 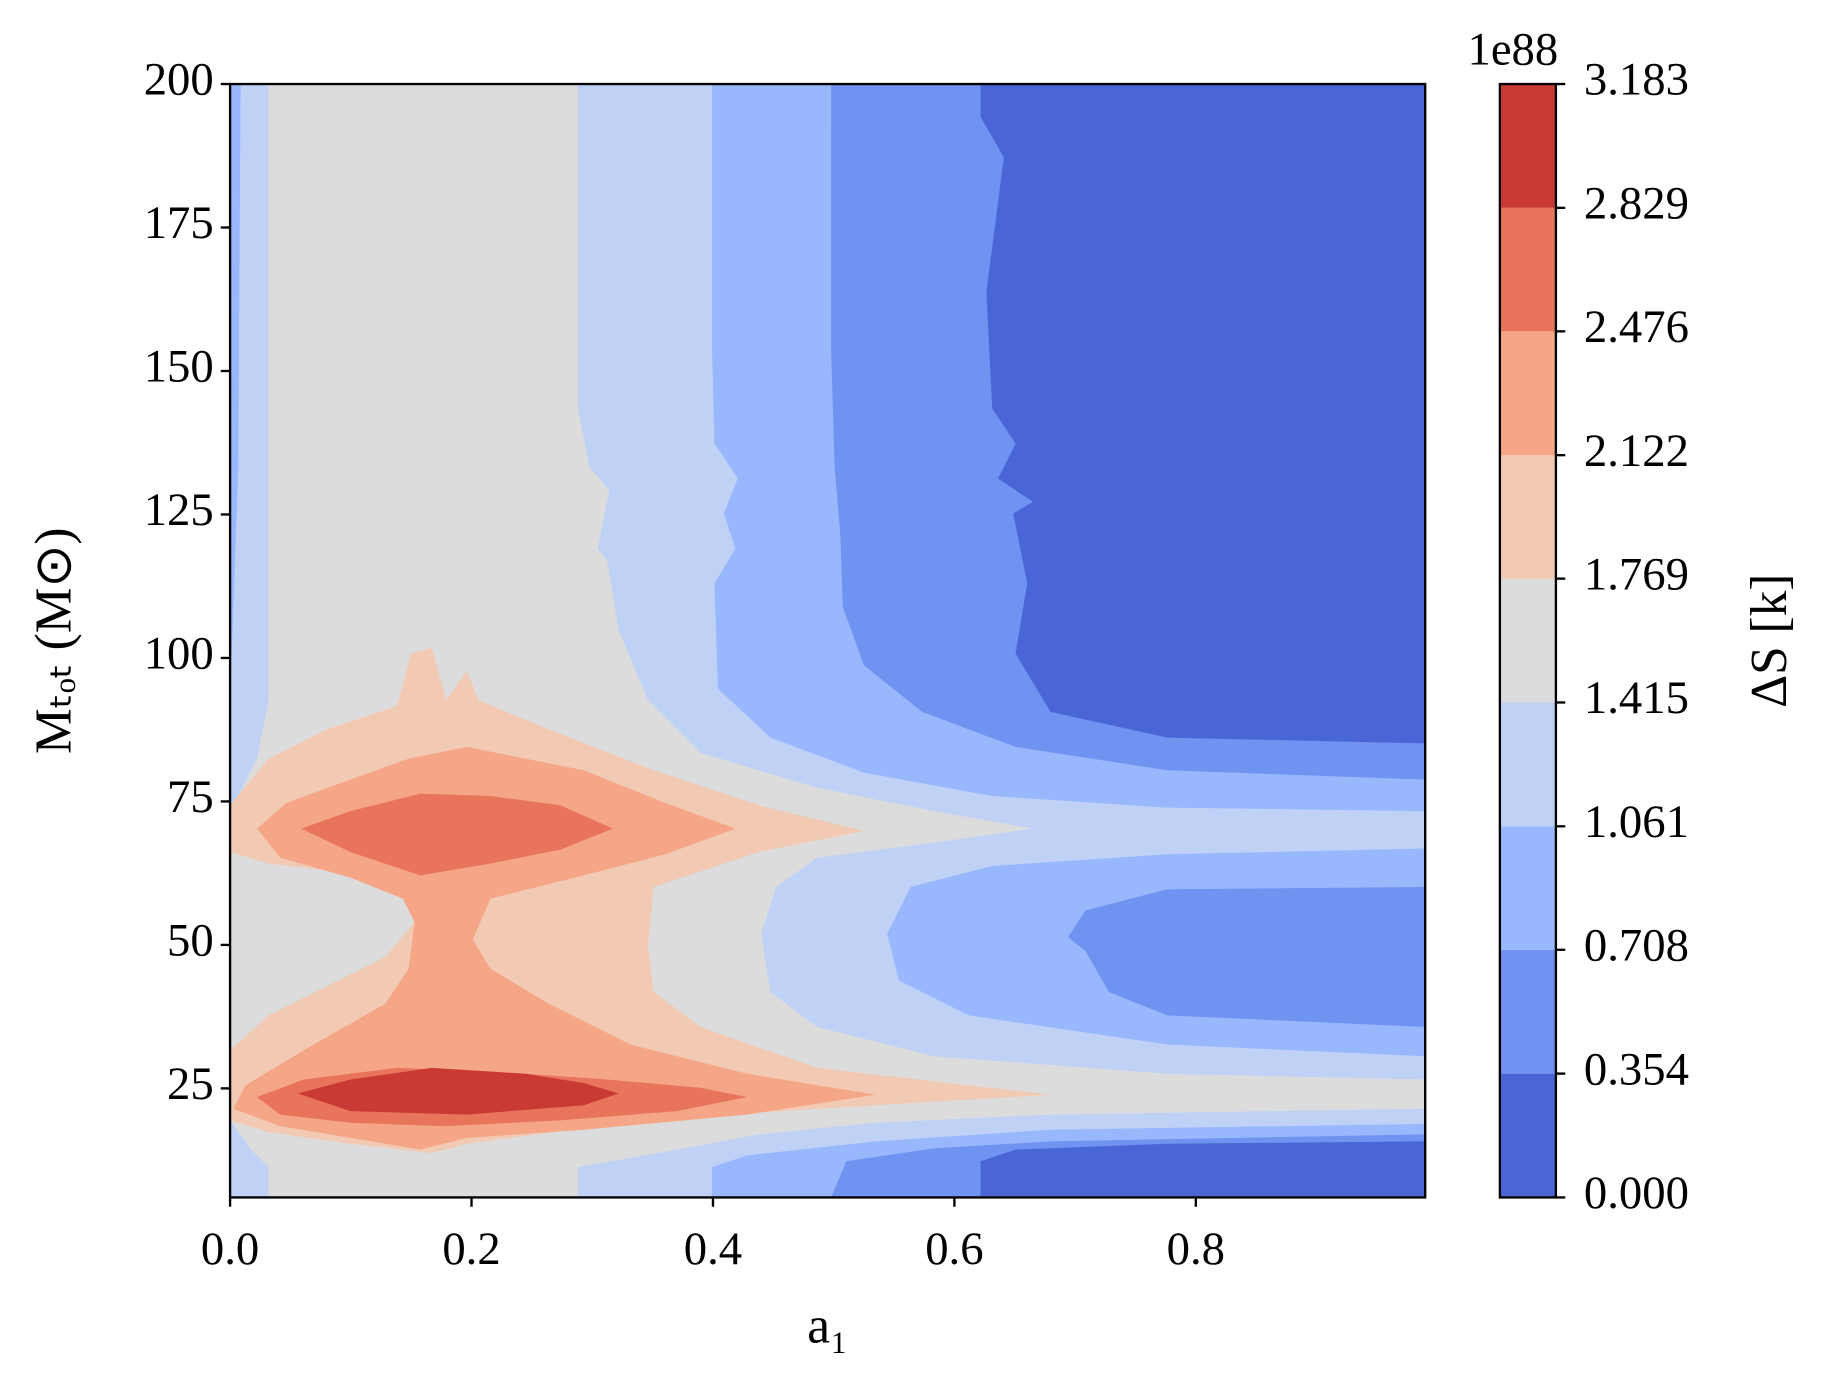 I want to click on x-tick-label: 0.2, so click(x=471, y=1249).